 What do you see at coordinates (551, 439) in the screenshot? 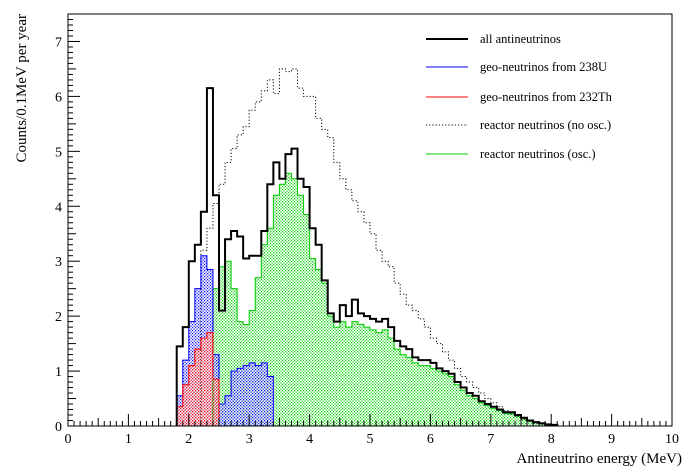
I see `x-tick-label: 8` at bounding box center [551, 439].